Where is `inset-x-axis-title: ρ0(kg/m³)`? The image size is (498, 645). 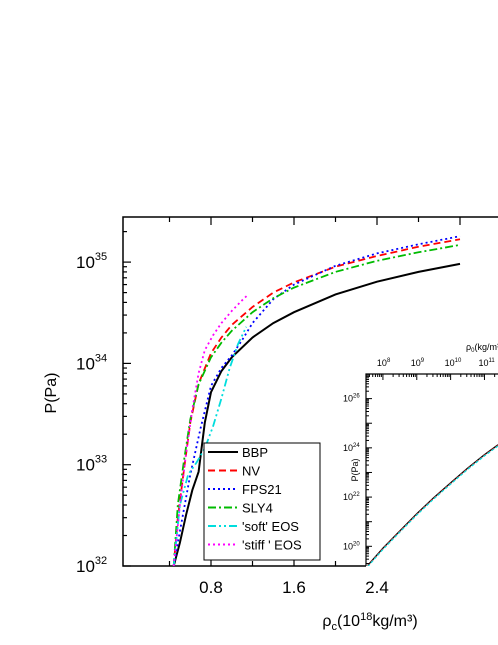 inset-x-axis-title: ρ0(kg/m³) is located at coordinates (482, 348).